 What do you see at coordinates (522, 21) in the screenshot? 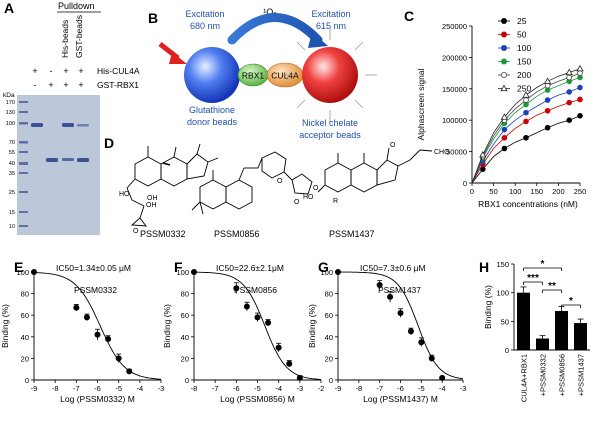
I see `legend-label: 25` at bounding box center [522, 21].